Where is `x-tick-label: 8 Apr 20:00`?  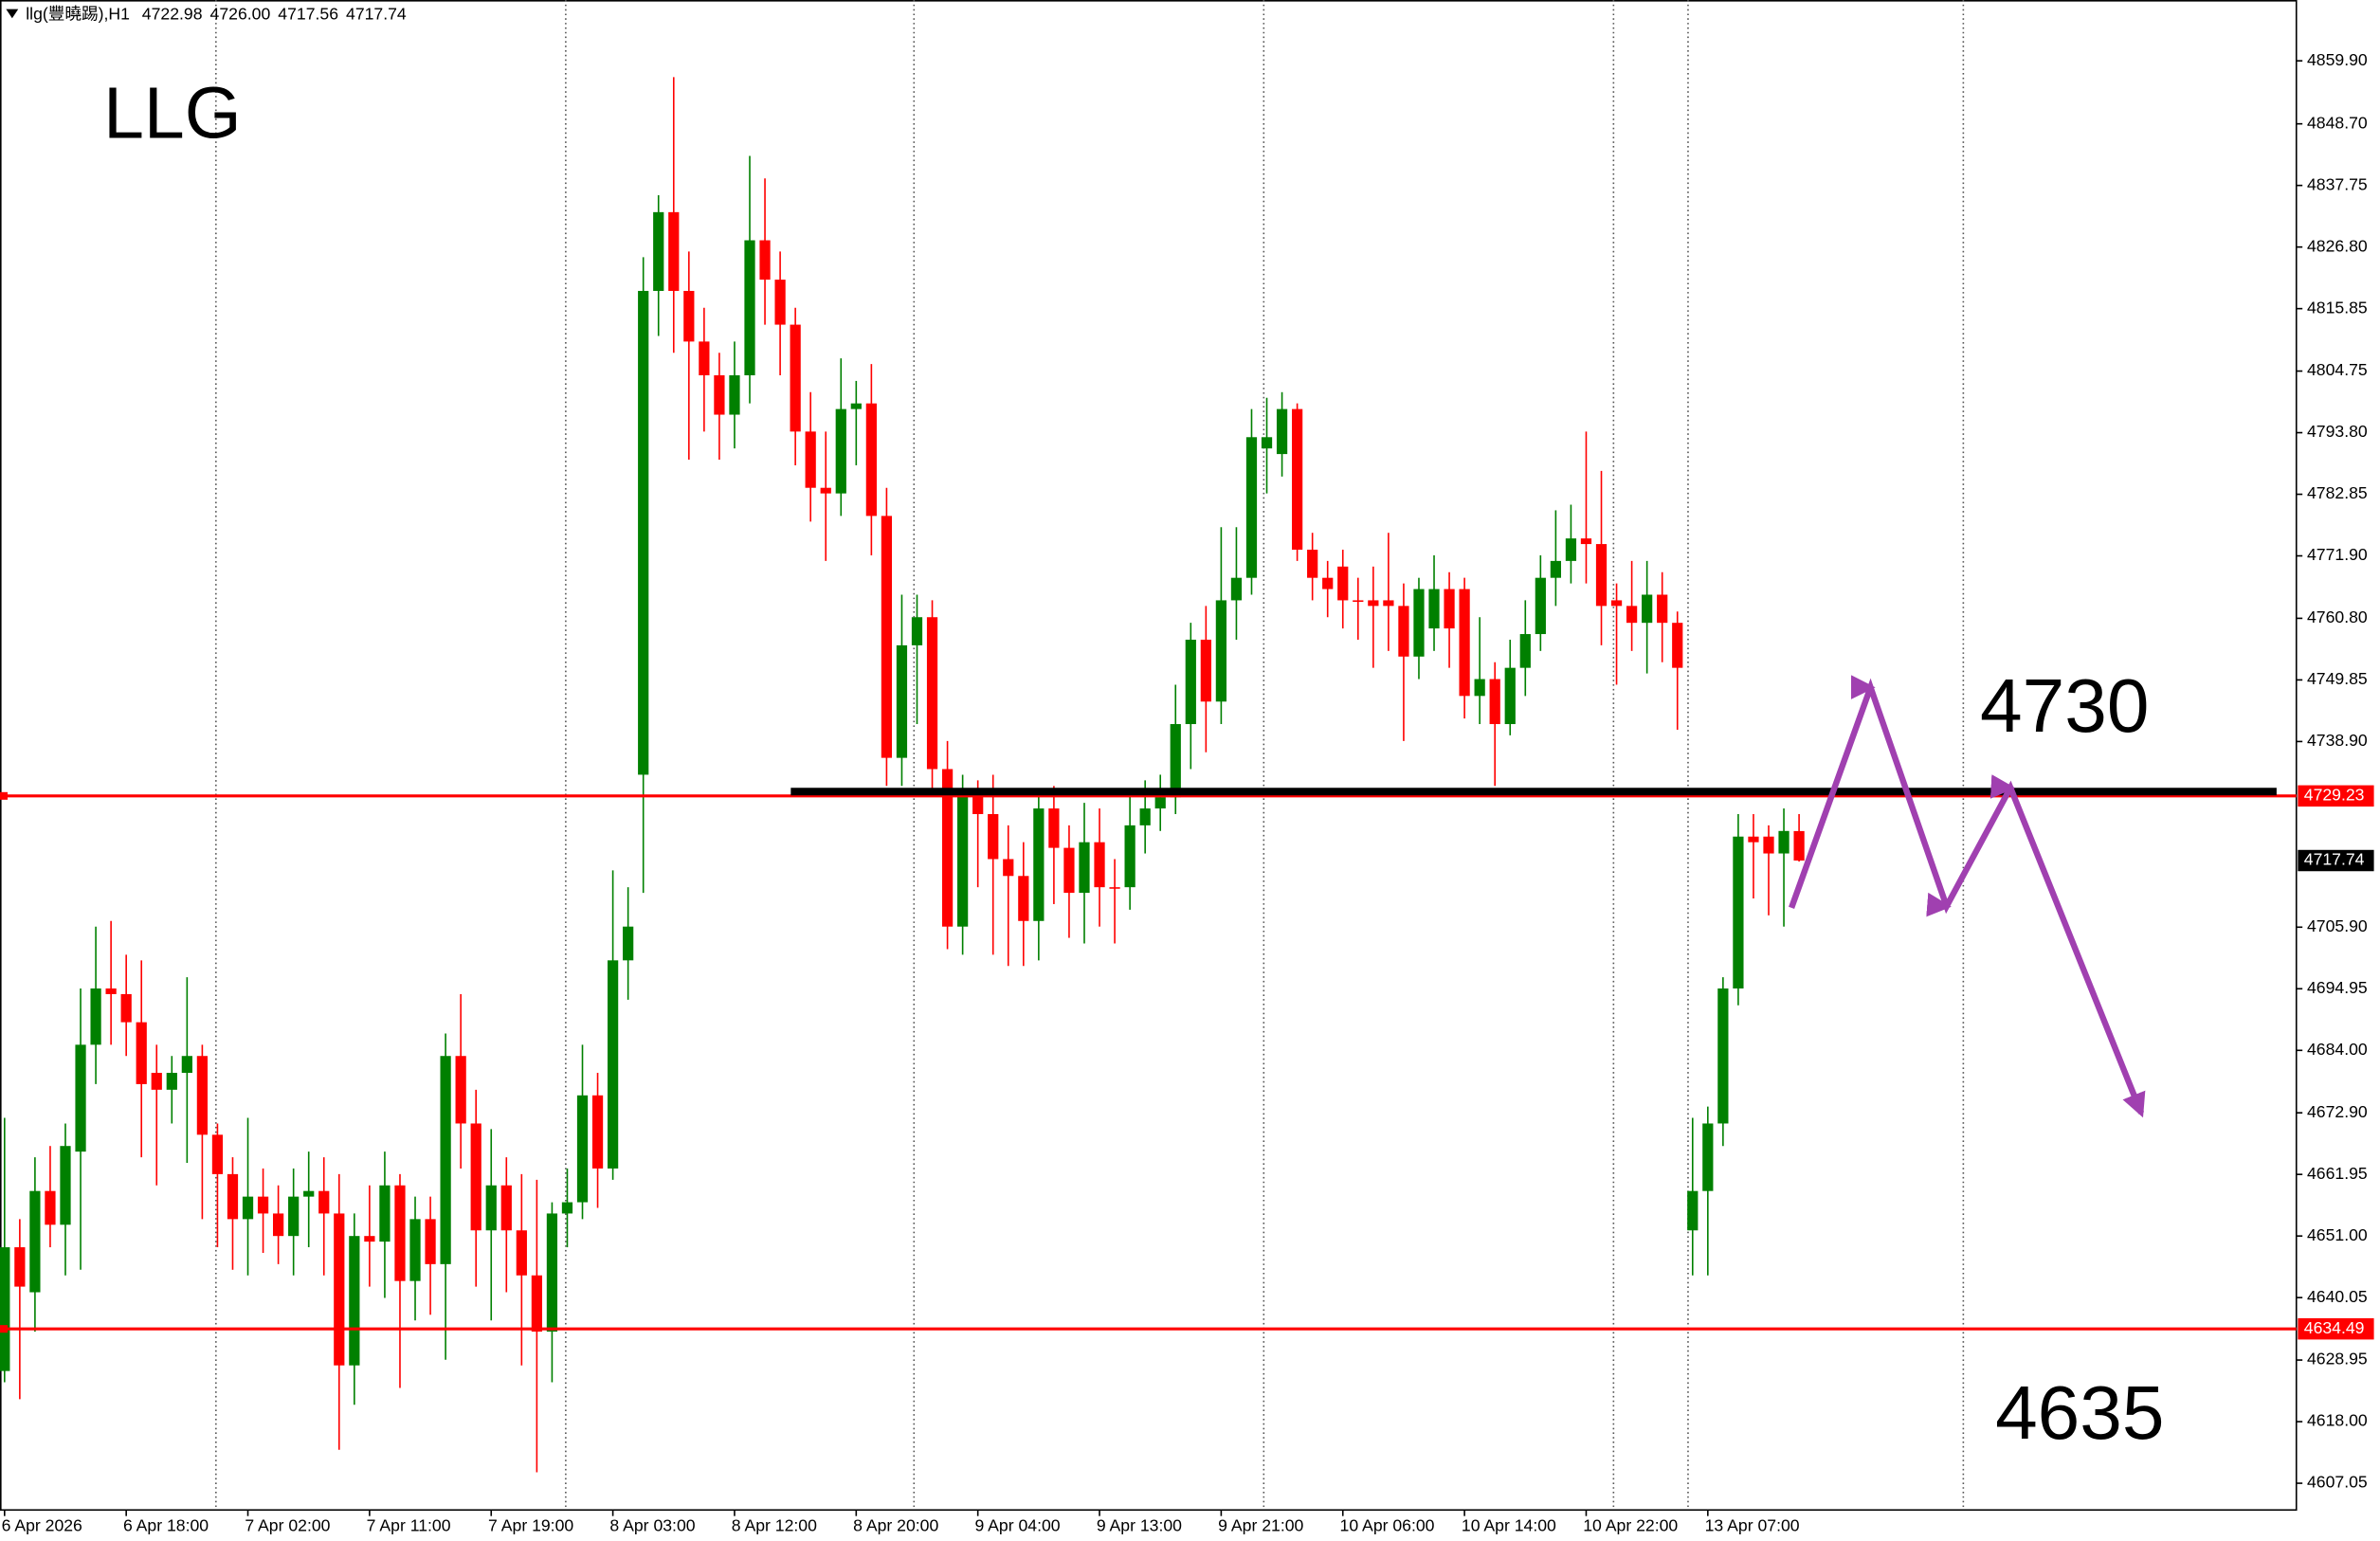 x-tick-label: 8 Apr 20:00 is located at coordinates (895, 1526).